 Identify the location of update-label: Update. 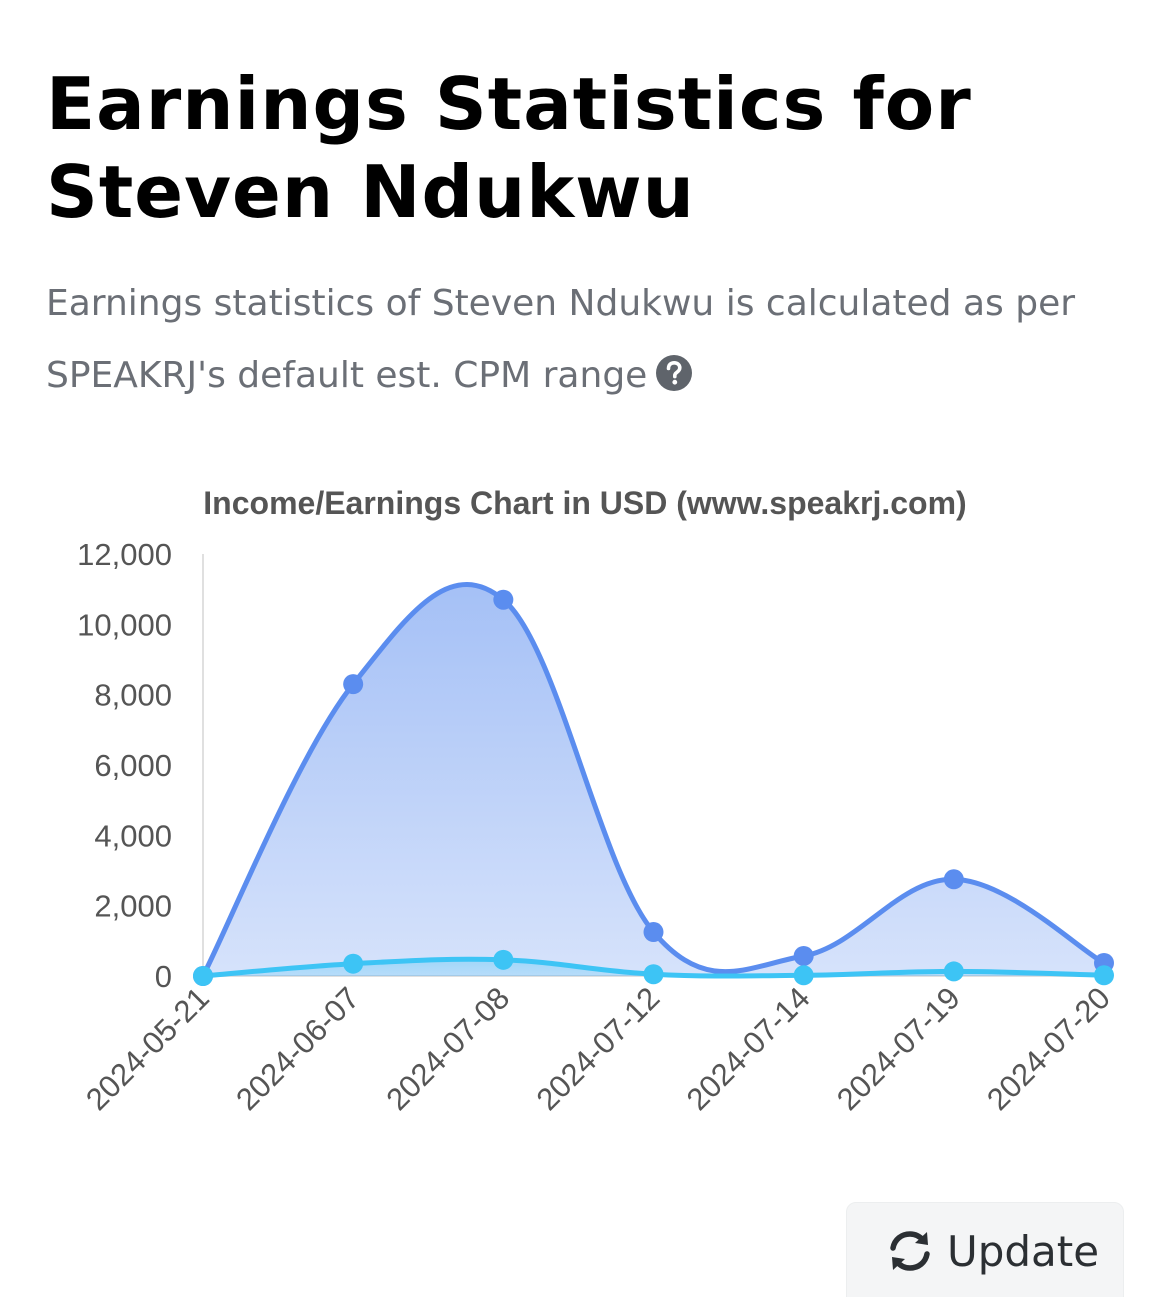
(1023, 1251).